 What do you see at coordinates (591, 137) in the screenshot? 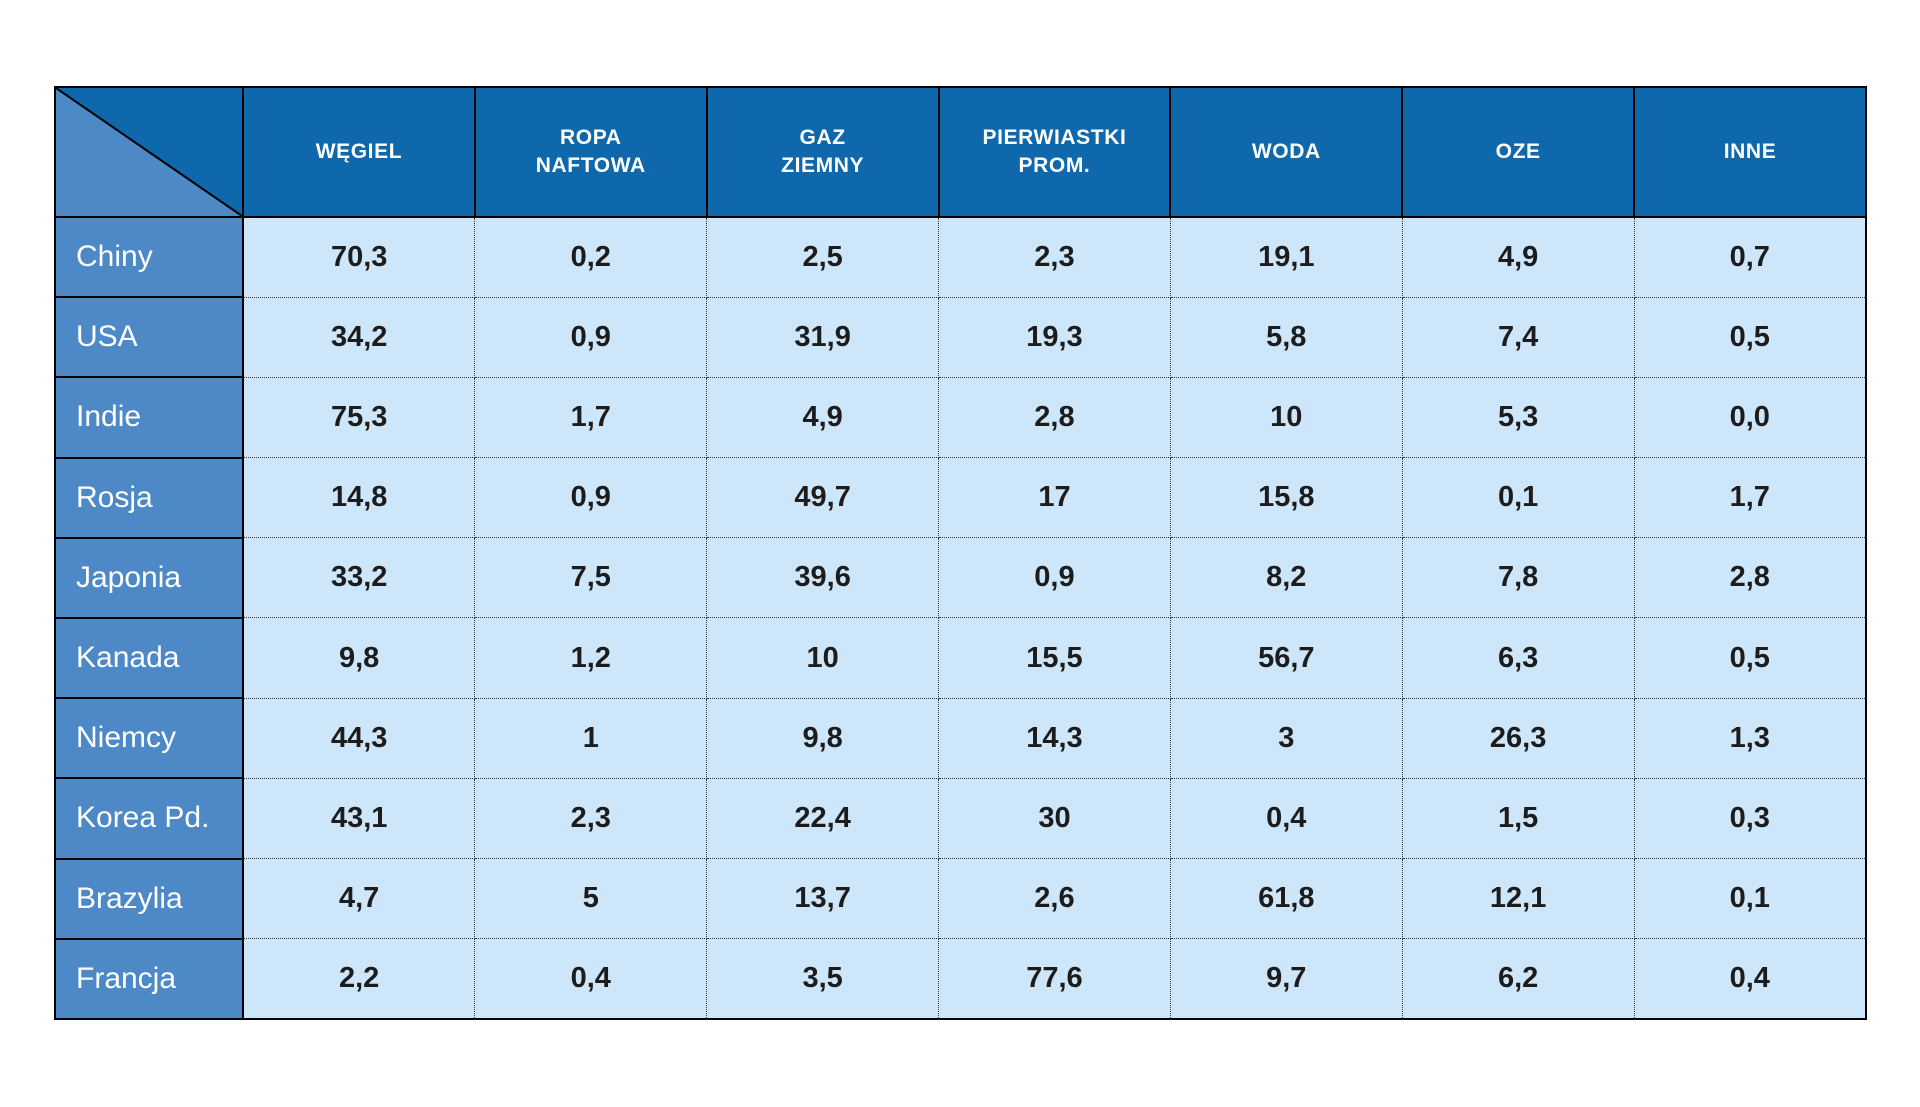
I see `column-header-line: ROPA` at bounding box center [591, 137].